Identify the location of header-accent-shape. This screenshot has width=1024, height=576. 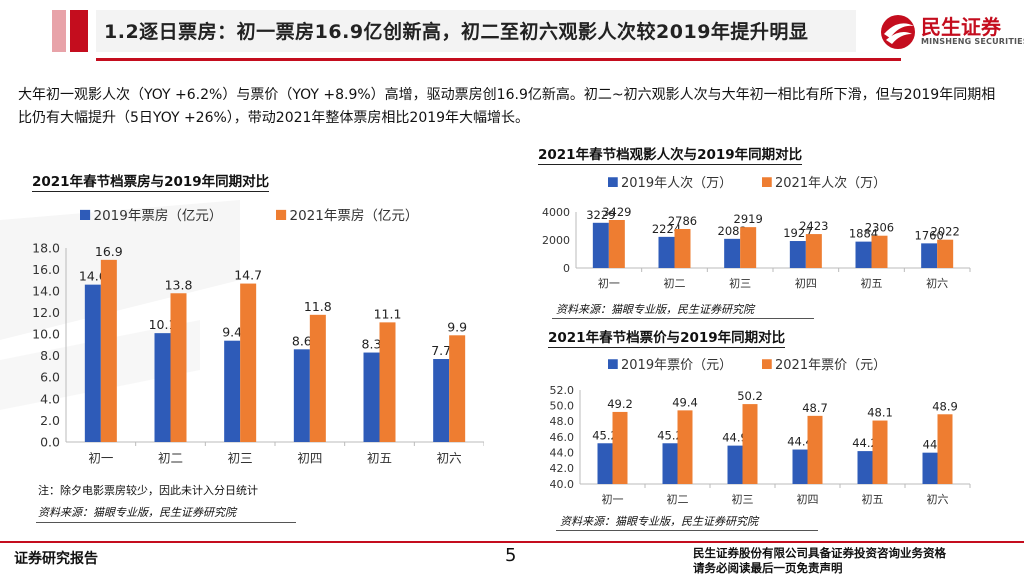
(48, 29).